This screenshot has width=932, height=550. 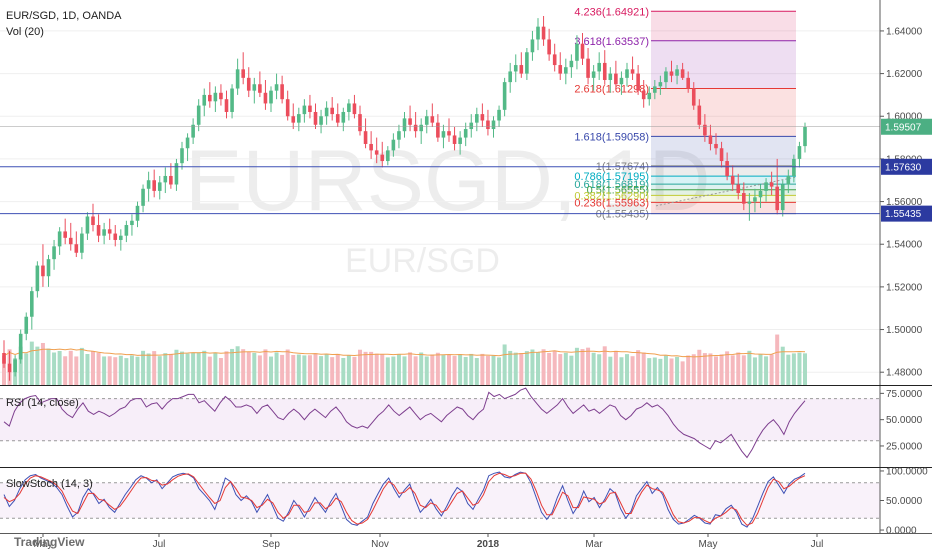 What do you see at coordinates (380, 544) in the screenshot?
I see `time-tick-label: Nov` at bounding box center [380, 544].